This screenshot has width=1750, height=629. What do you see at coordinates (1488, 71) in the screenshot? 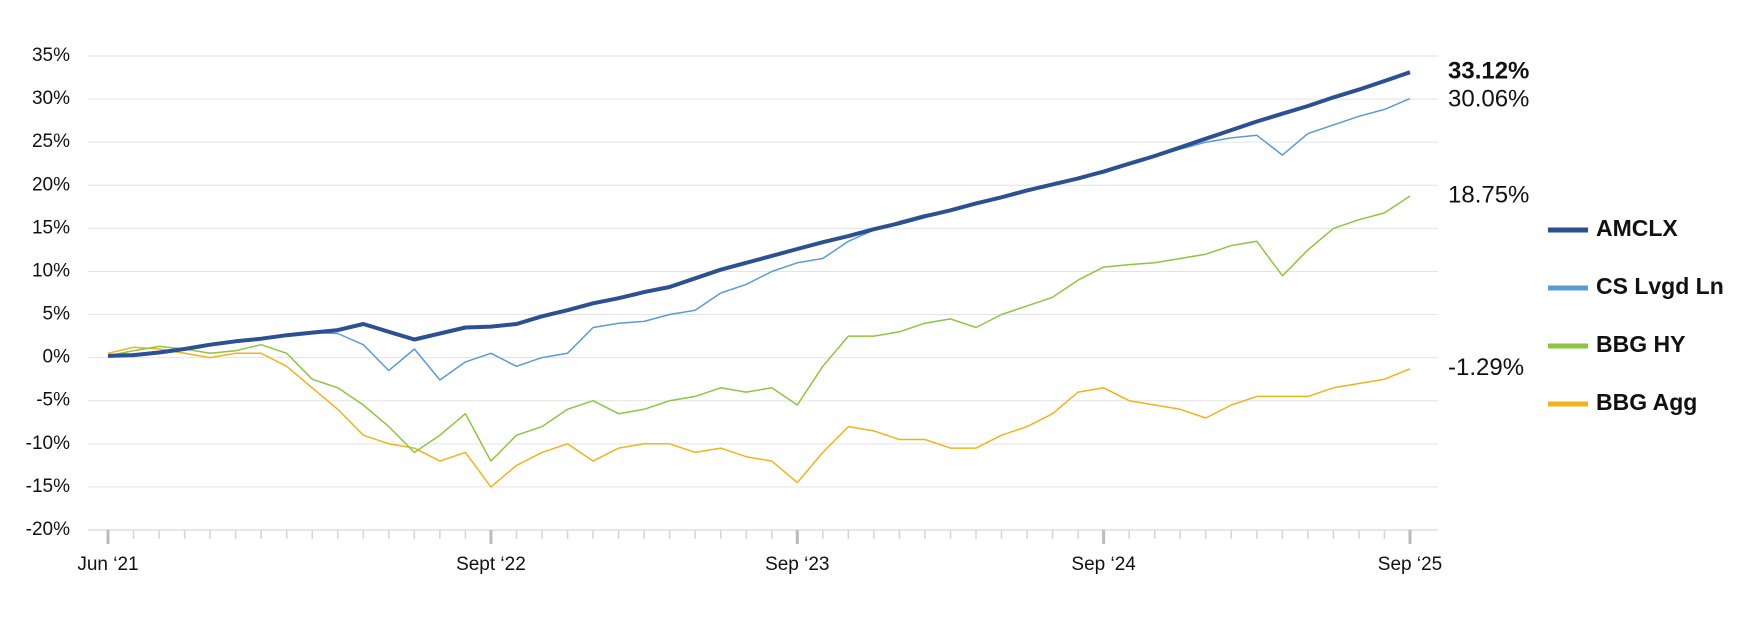
I see `end-value-label: 33.12%` at bounding box center [1488, 71].